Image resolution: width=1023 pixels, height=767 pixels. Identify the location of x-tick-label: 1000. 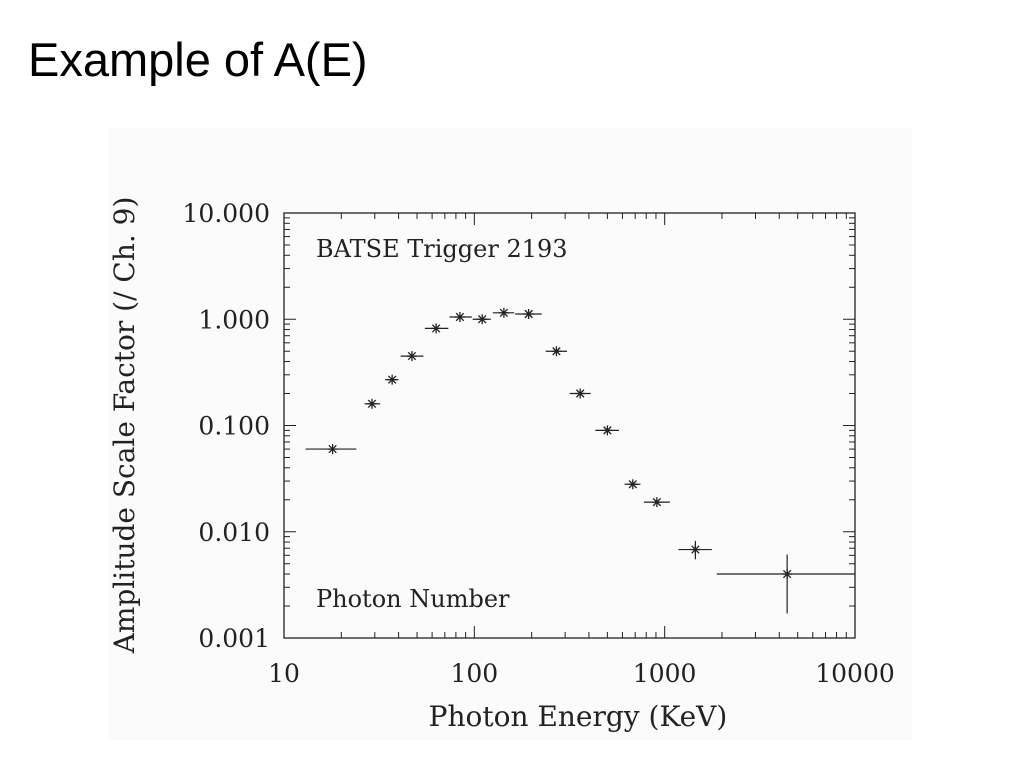
(665, 673).